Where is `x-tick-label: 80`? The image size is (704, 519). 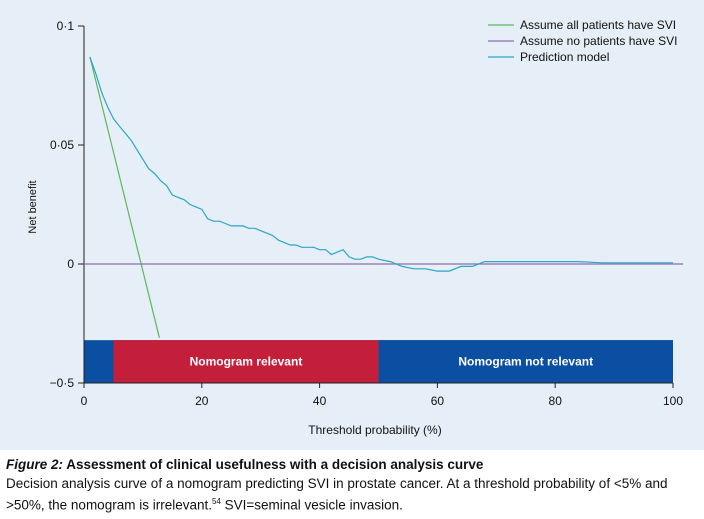 x-tick-label: 80 is located at coordinates (556, 401).